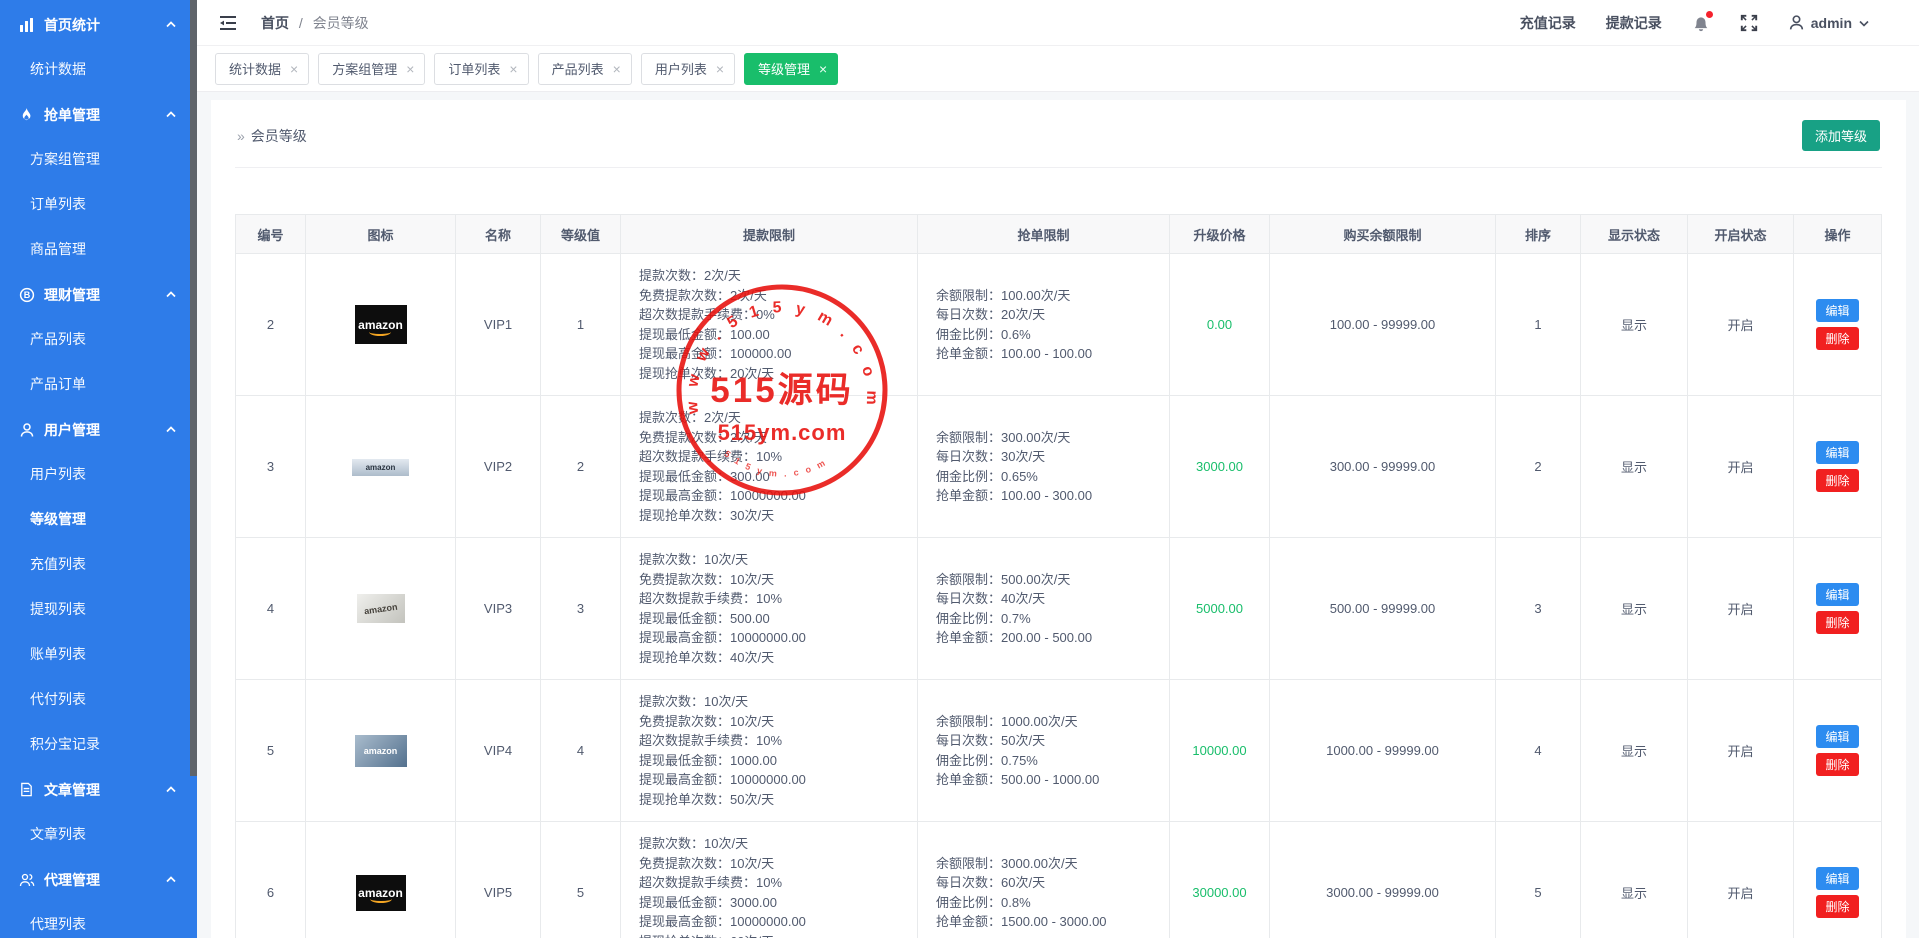  What do you see at coordinates (1538, 234) in the screenshot?
I see `column-header: 排序` at bounding box center [1538, 234].